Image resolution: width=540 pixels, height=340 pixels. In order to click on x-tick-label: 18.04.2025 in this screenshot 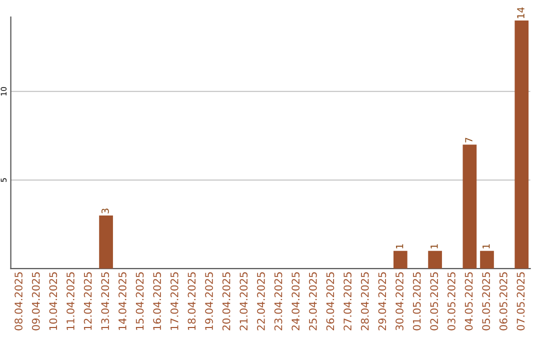, I will do `click(192, 301)`.